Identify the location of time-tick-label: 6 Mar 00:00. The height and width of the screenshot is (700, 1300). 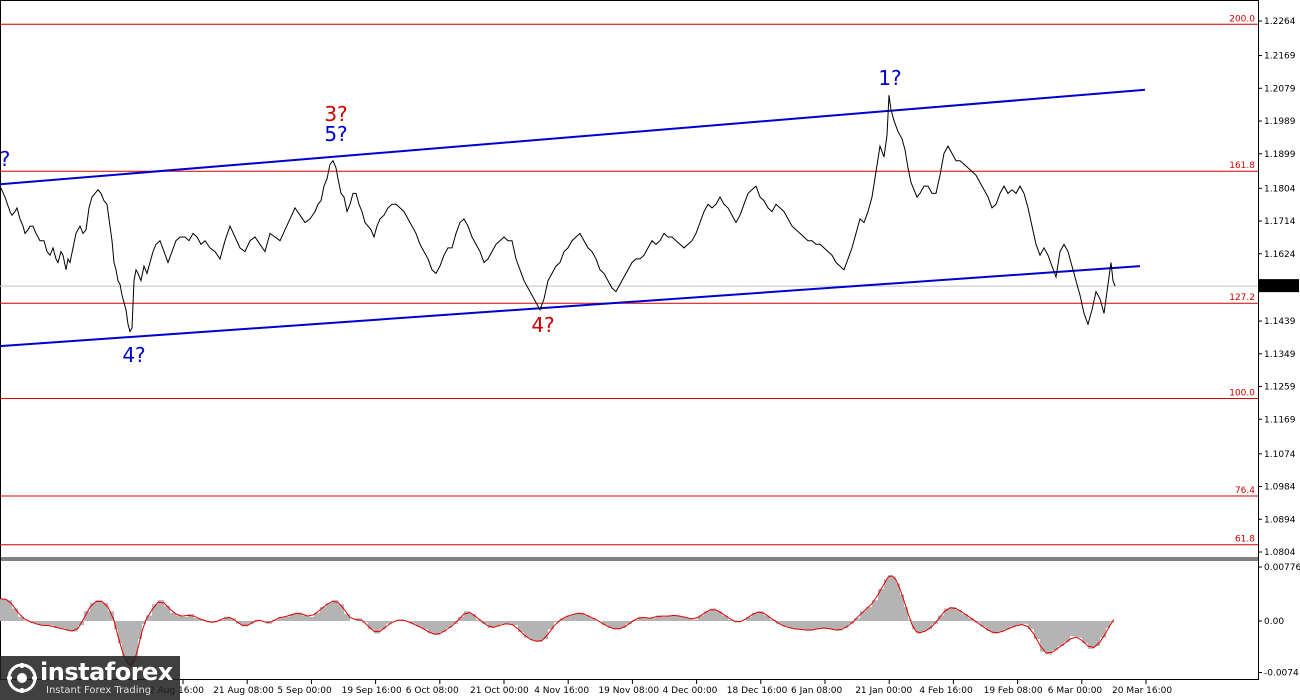
(1075, 691).